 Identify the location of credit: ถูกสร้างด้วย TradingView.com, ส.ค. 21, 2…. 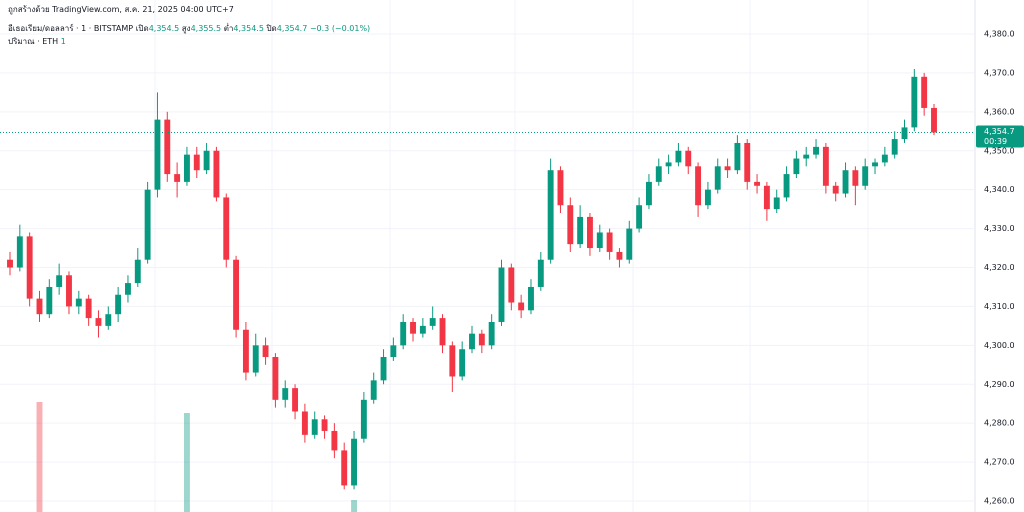
(121, 9).